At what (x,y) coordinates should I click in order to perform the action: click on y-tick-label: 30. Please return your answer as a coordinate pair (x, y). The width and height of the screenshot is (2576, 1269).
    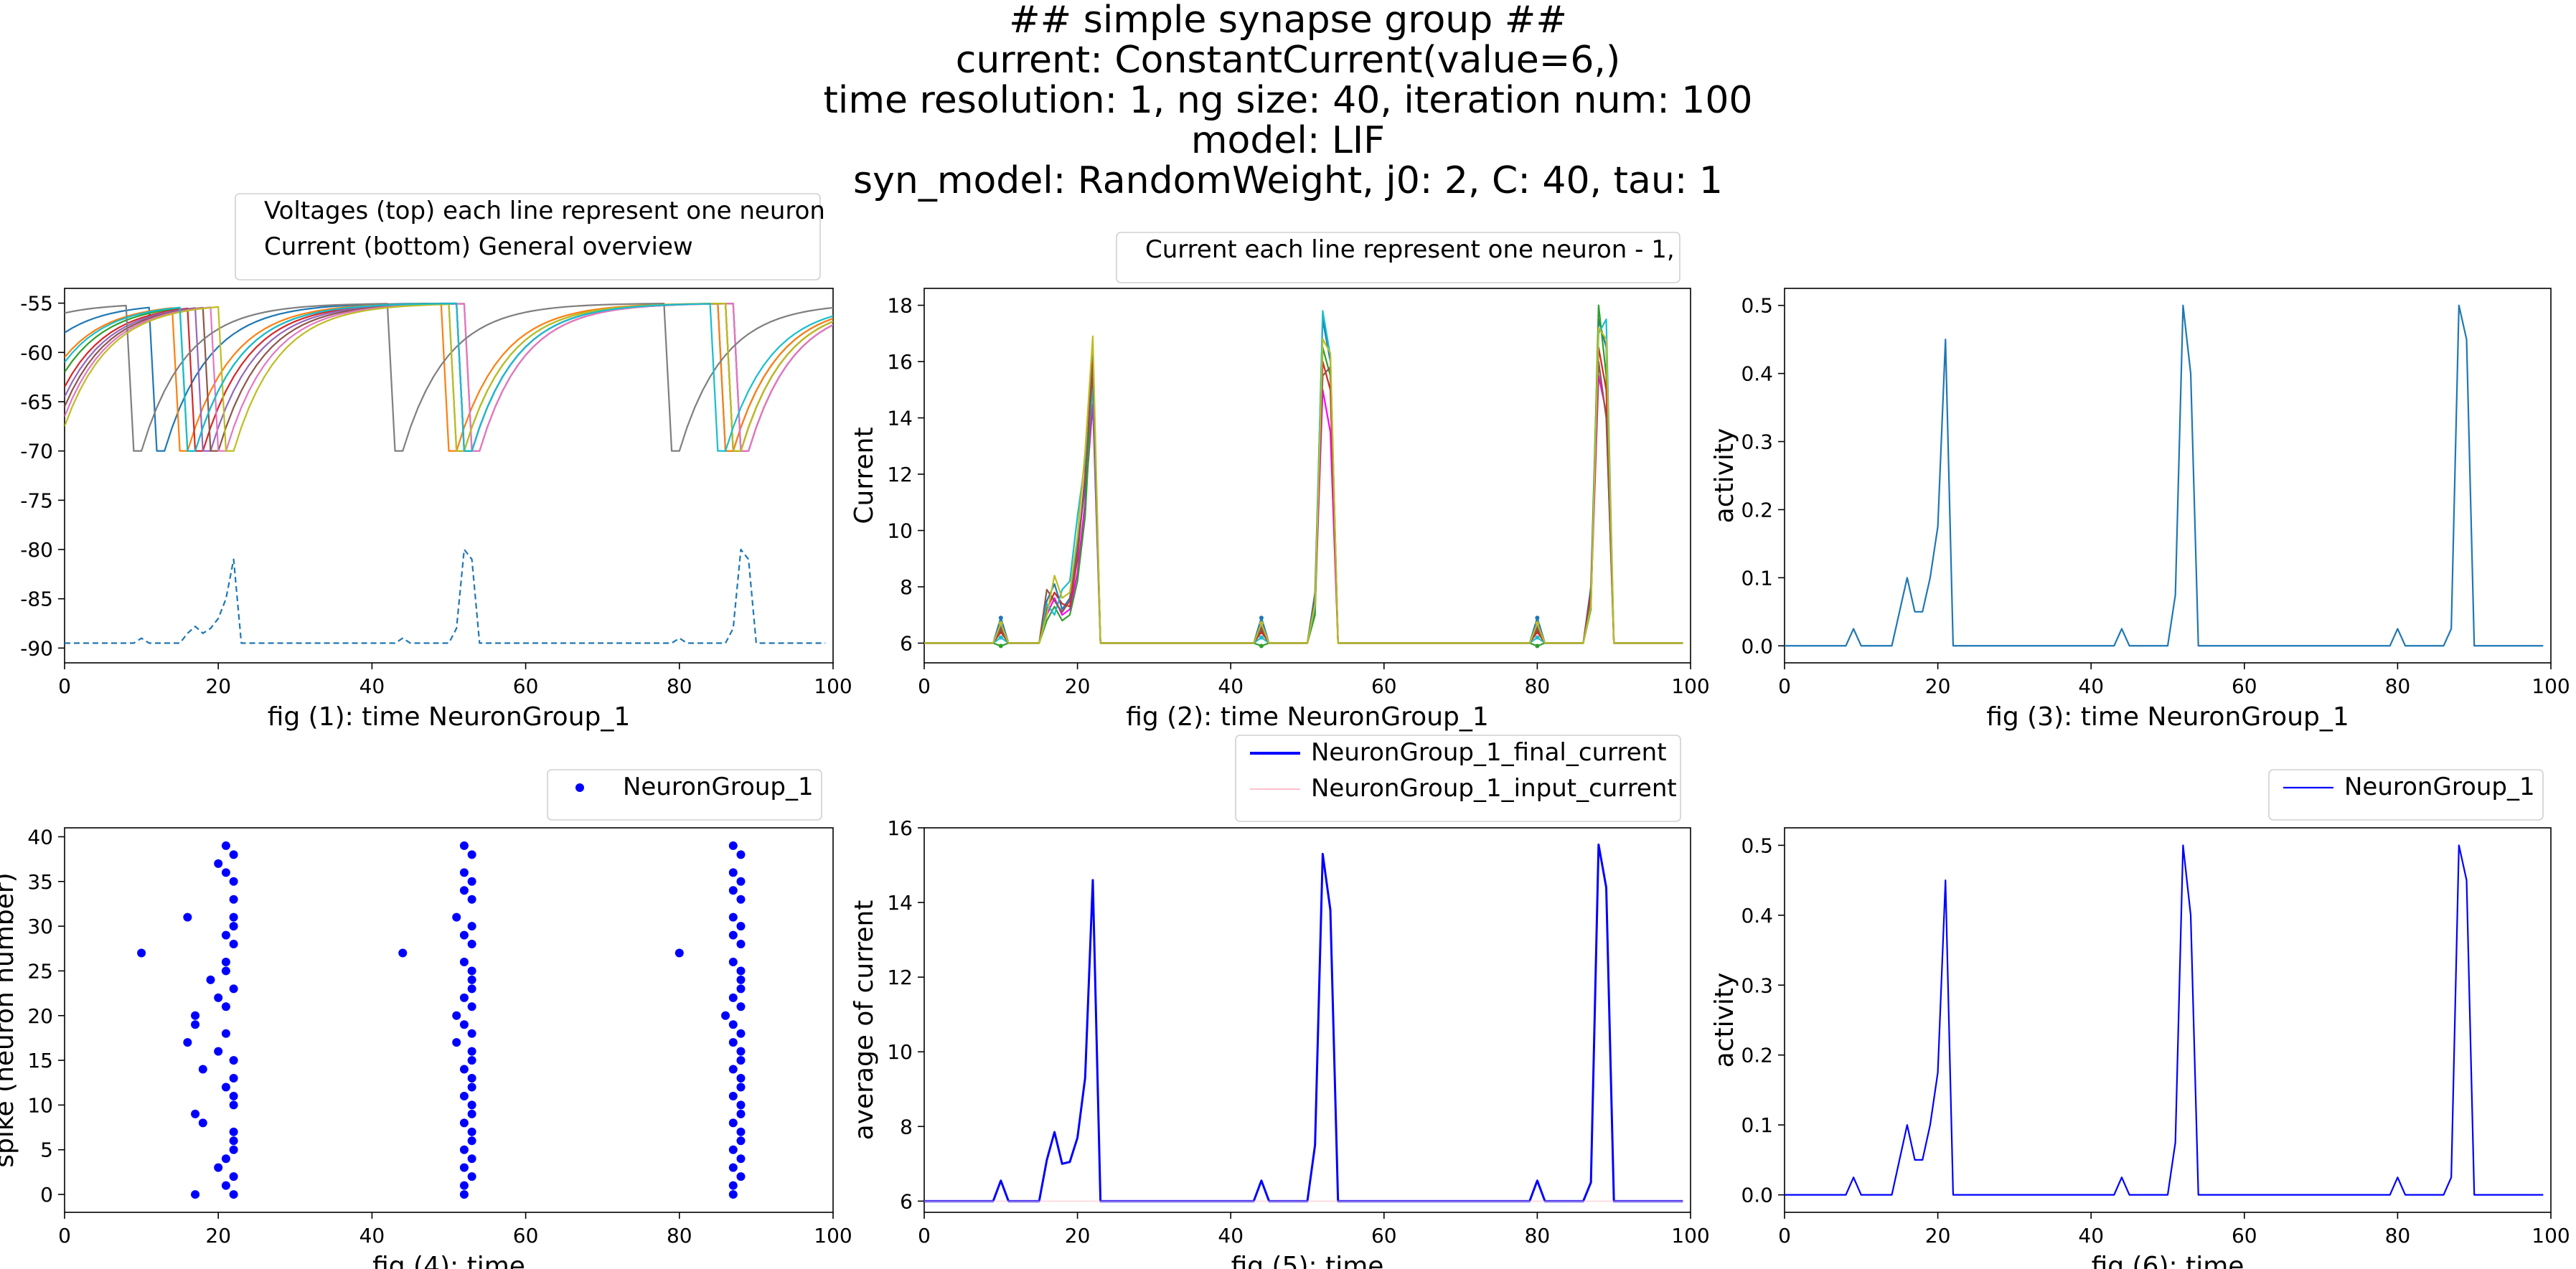
    Looking at the image, I should click on (40, 926).